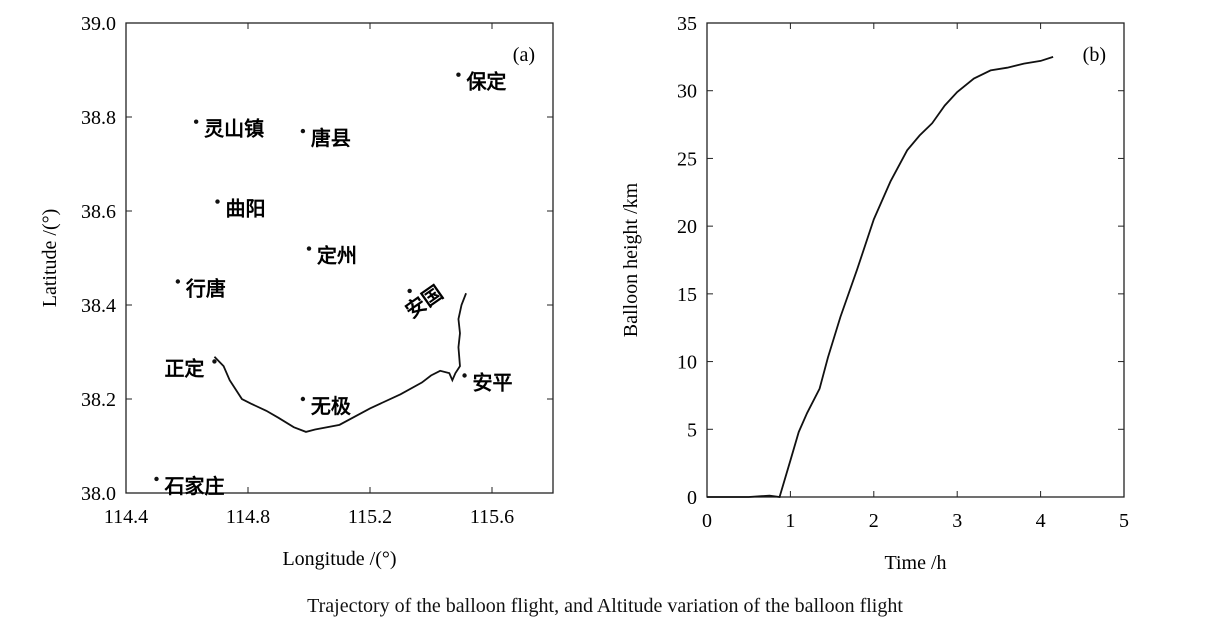 This screenshot has height=626, width=1210. I want to click on x-tick-label: 114.8, so click(248, 517).